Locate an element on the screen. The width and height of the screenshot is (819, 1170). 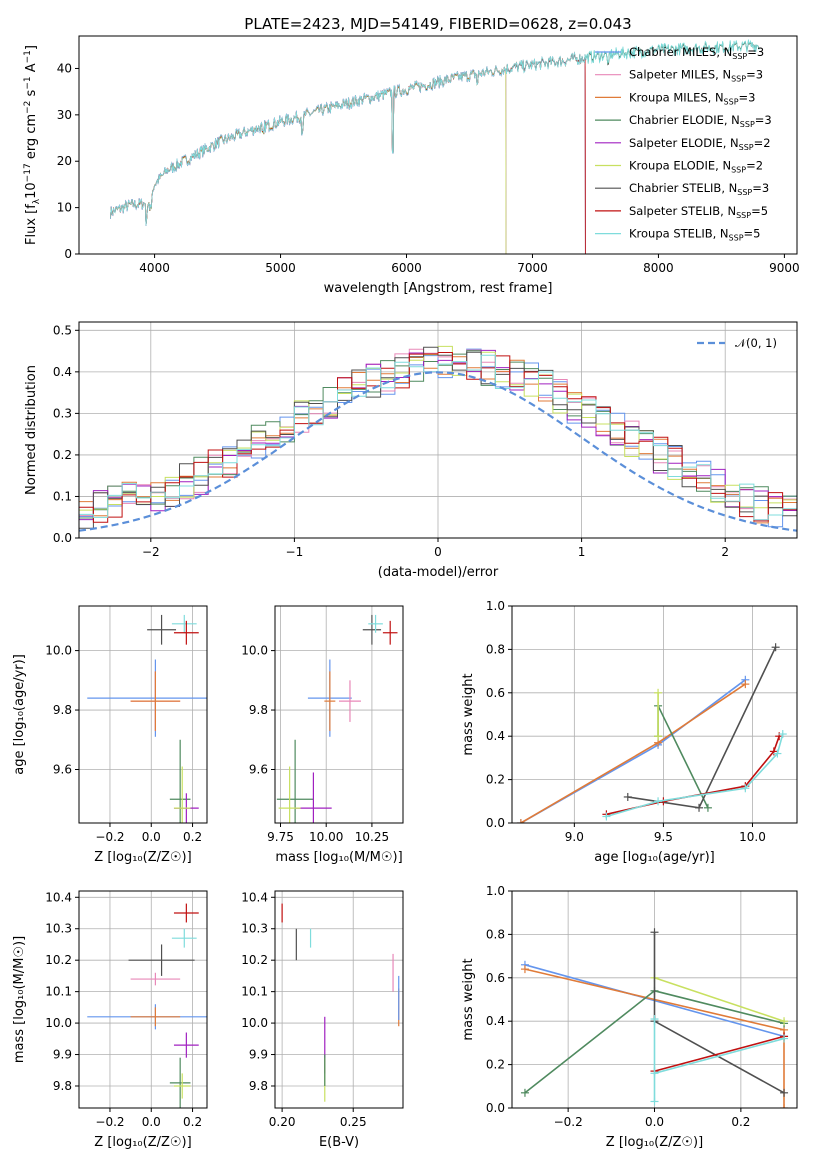
legend-label: Chabrier STELIB, NSSP=3 is located at coordinates (699, 189).